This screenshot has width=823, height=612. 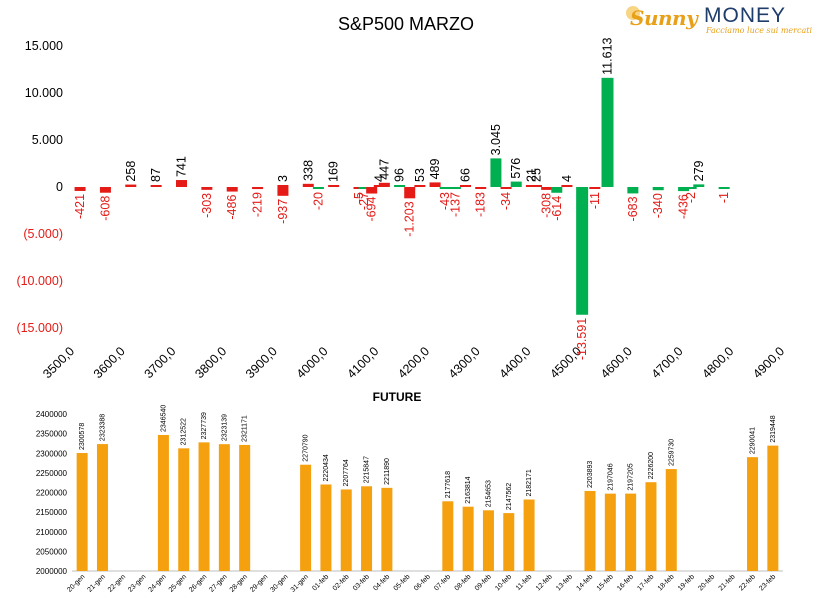 What do you see at coordinates (44, 93) in the screenshot?
I see `y-tick-label: 10.000` at bounding box center [44, 93].